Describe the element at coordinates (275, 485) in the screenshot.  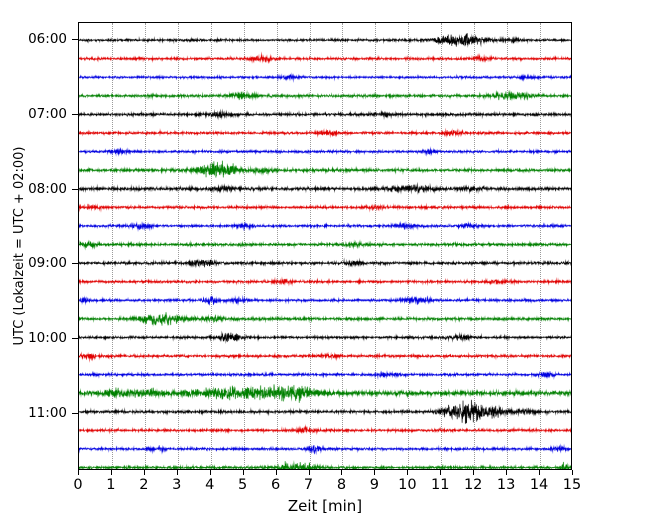
I see `x-tick-label: 6` at that location.